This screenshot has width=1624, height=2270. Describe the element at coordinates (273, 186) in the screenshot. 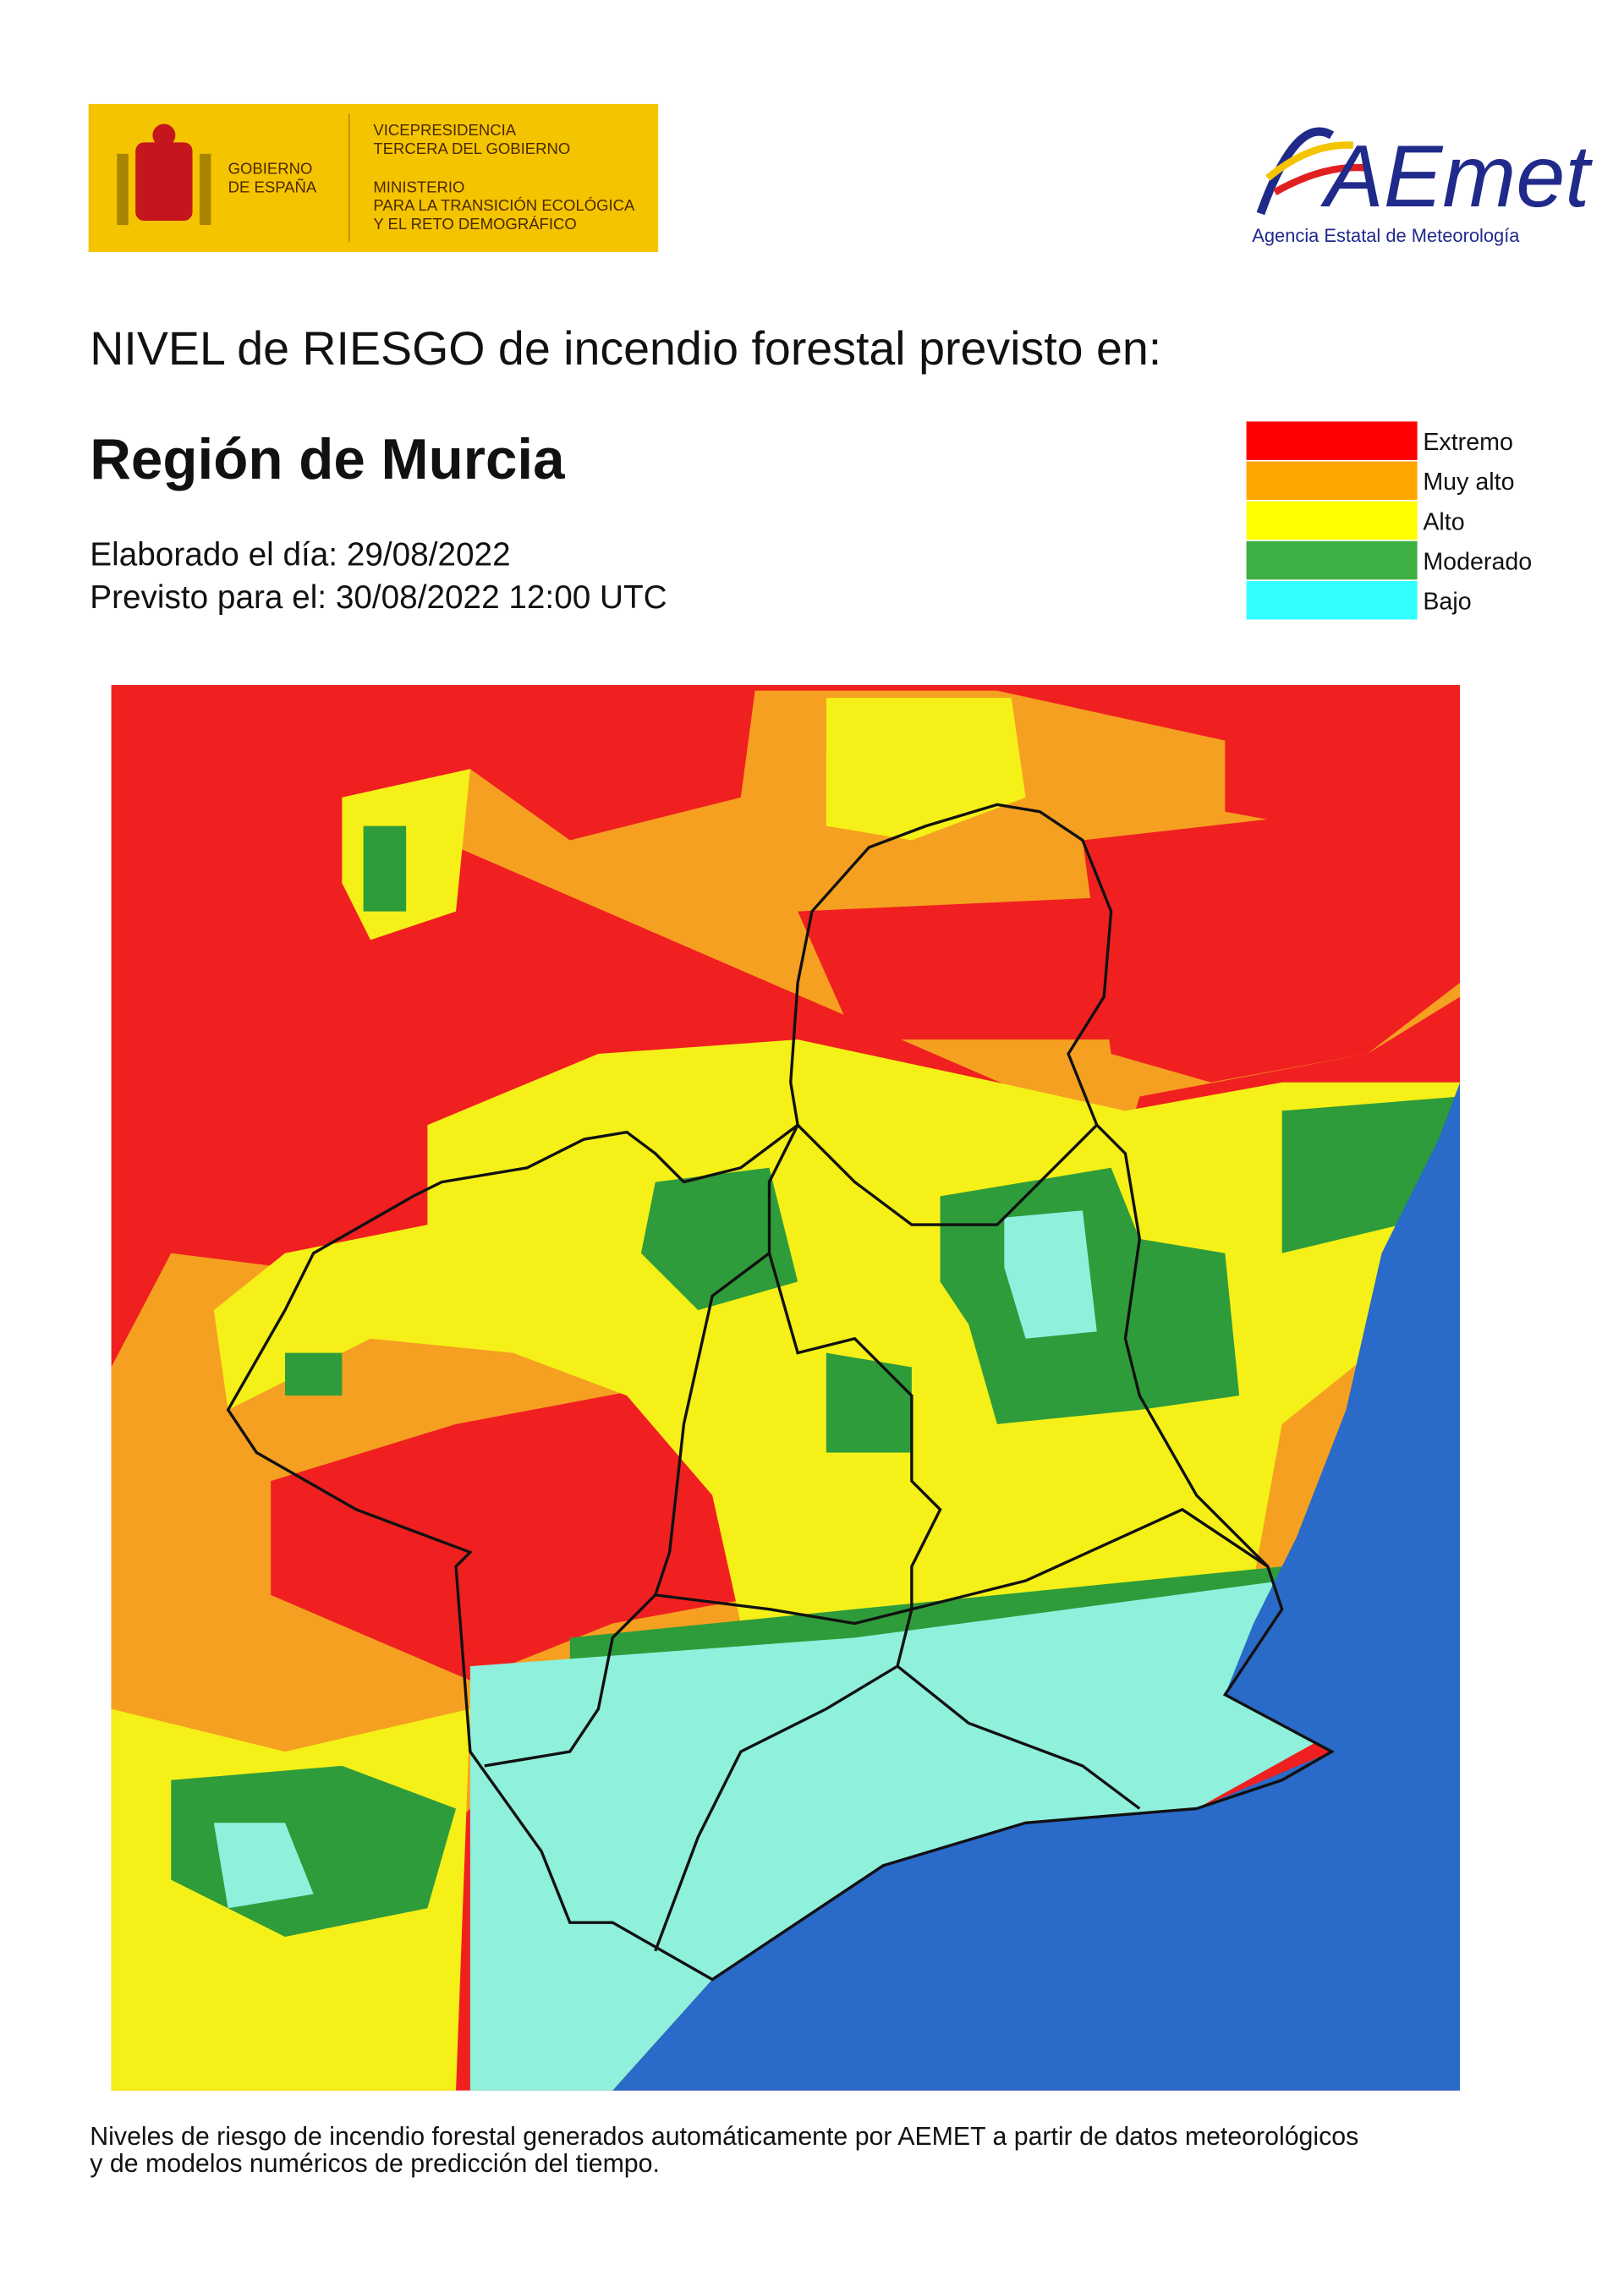

I see `logo-text: DE ESPAÑA` at that location.